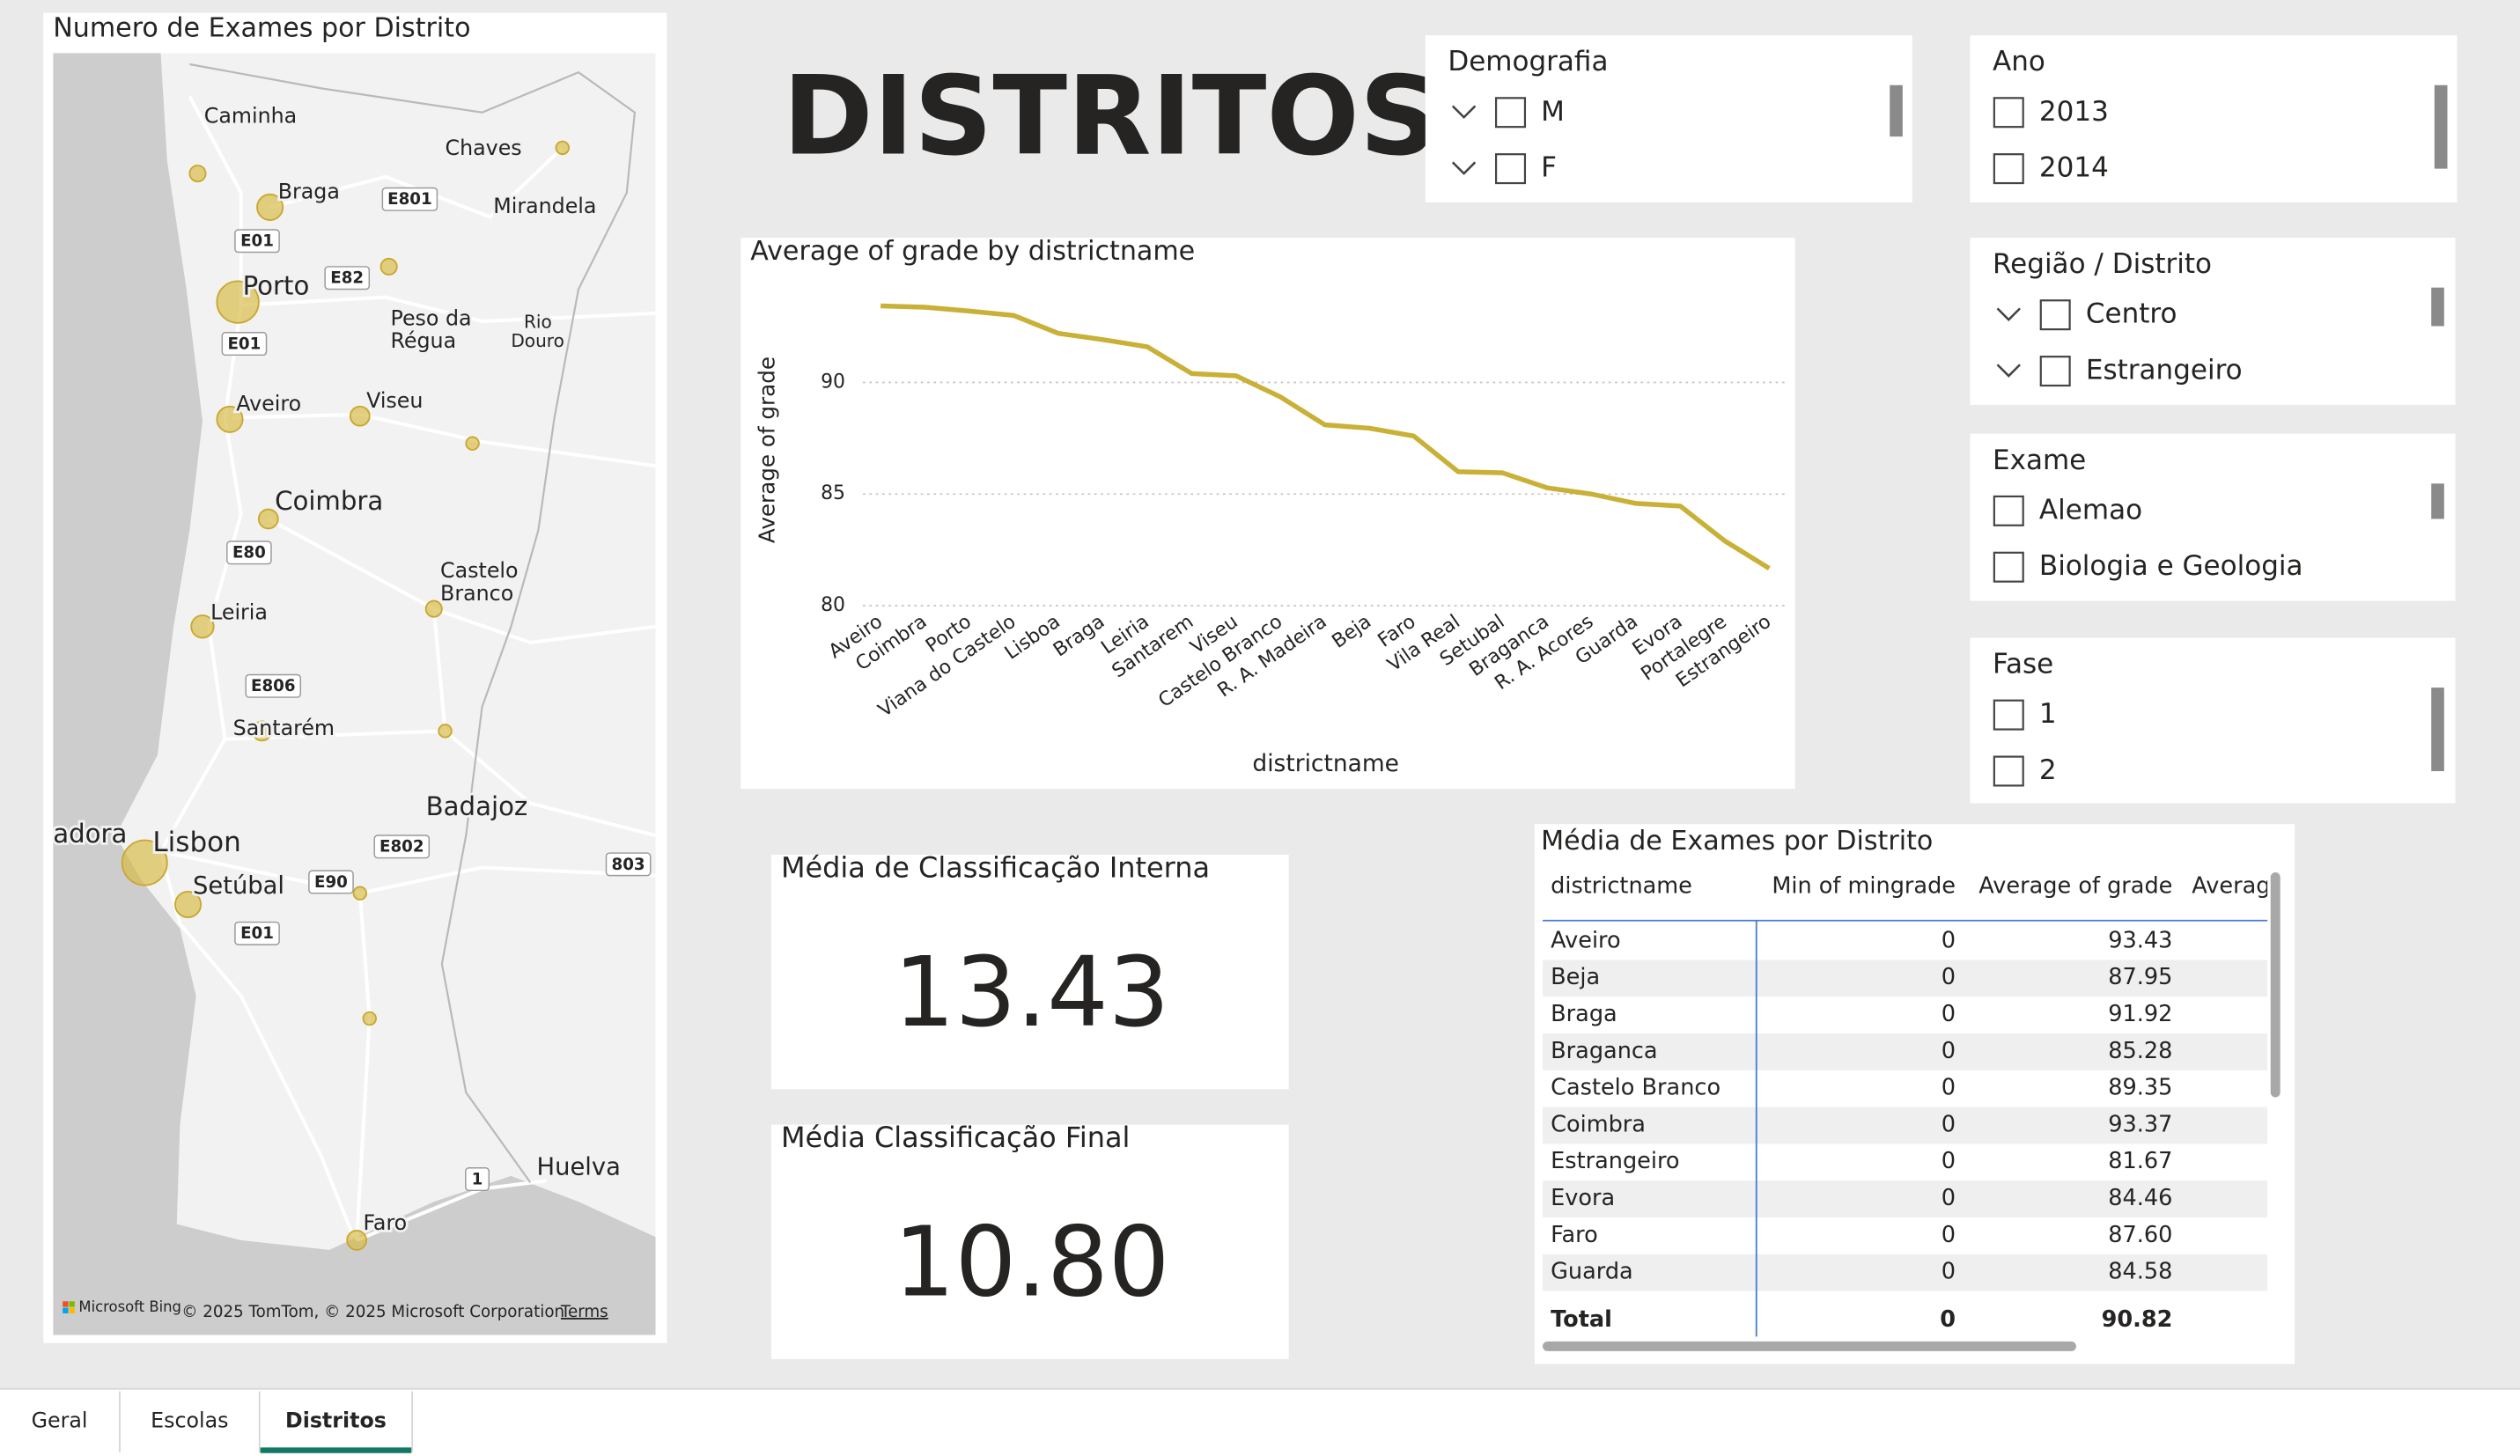 Image resolution: width=2520 pixels, height=1456 pixels. I want to click on line-series, so click(1326, 437).